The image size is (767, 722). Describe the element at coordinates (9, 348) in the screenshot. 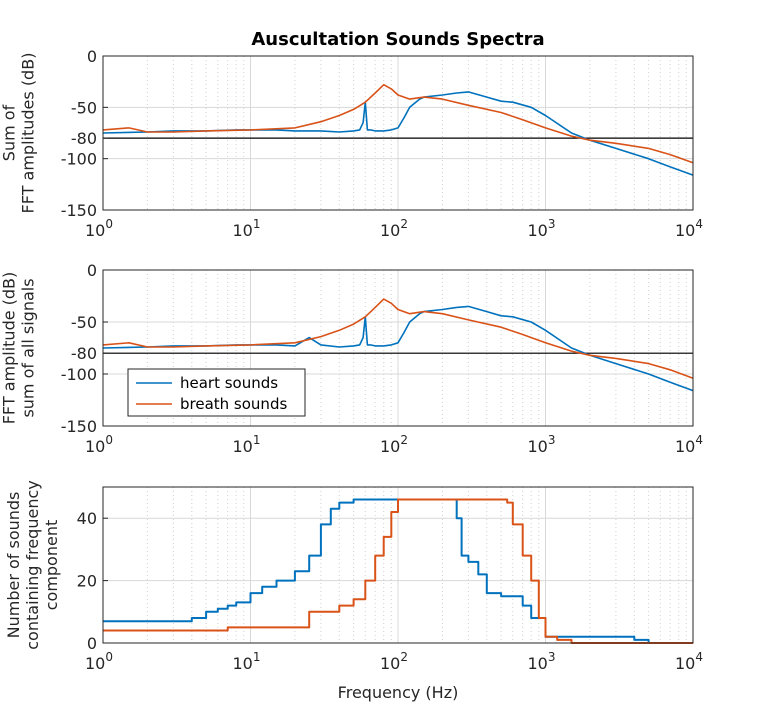

I see `y-axis-label: FFT amplitude (dB)` at that location.